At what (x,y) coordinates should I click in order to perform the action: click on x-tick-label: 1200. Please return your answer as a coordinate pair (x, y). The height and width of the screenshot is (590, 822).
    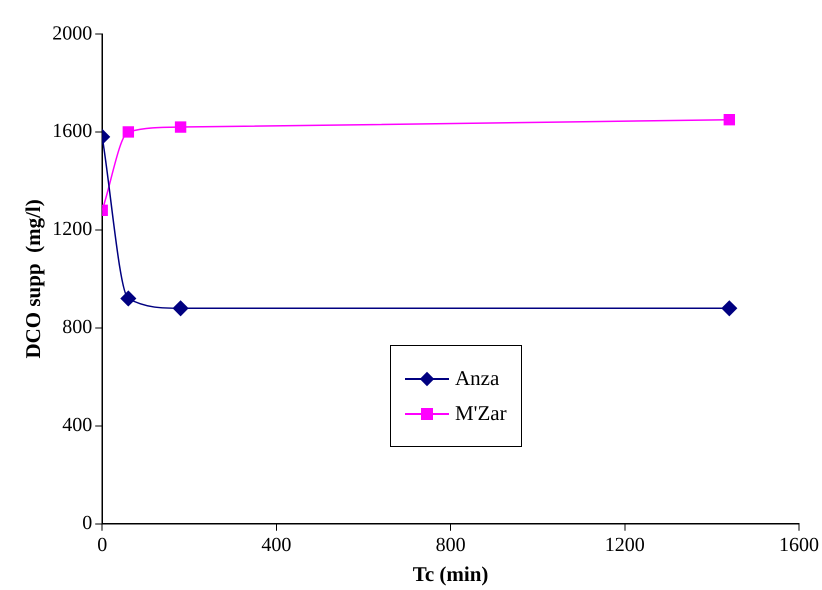
    Looking at the image, I should click on (624, 545).